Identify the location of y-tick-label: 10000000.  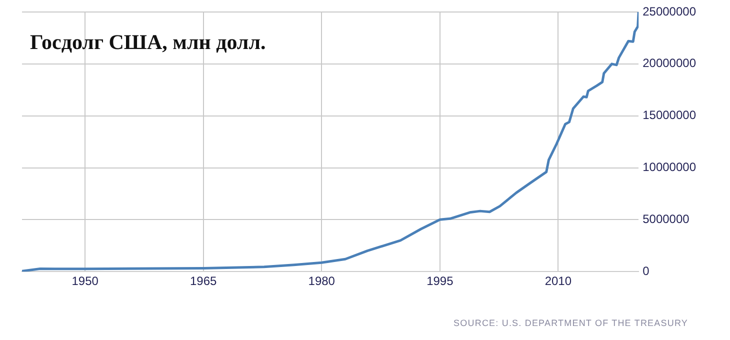
(669, 167).